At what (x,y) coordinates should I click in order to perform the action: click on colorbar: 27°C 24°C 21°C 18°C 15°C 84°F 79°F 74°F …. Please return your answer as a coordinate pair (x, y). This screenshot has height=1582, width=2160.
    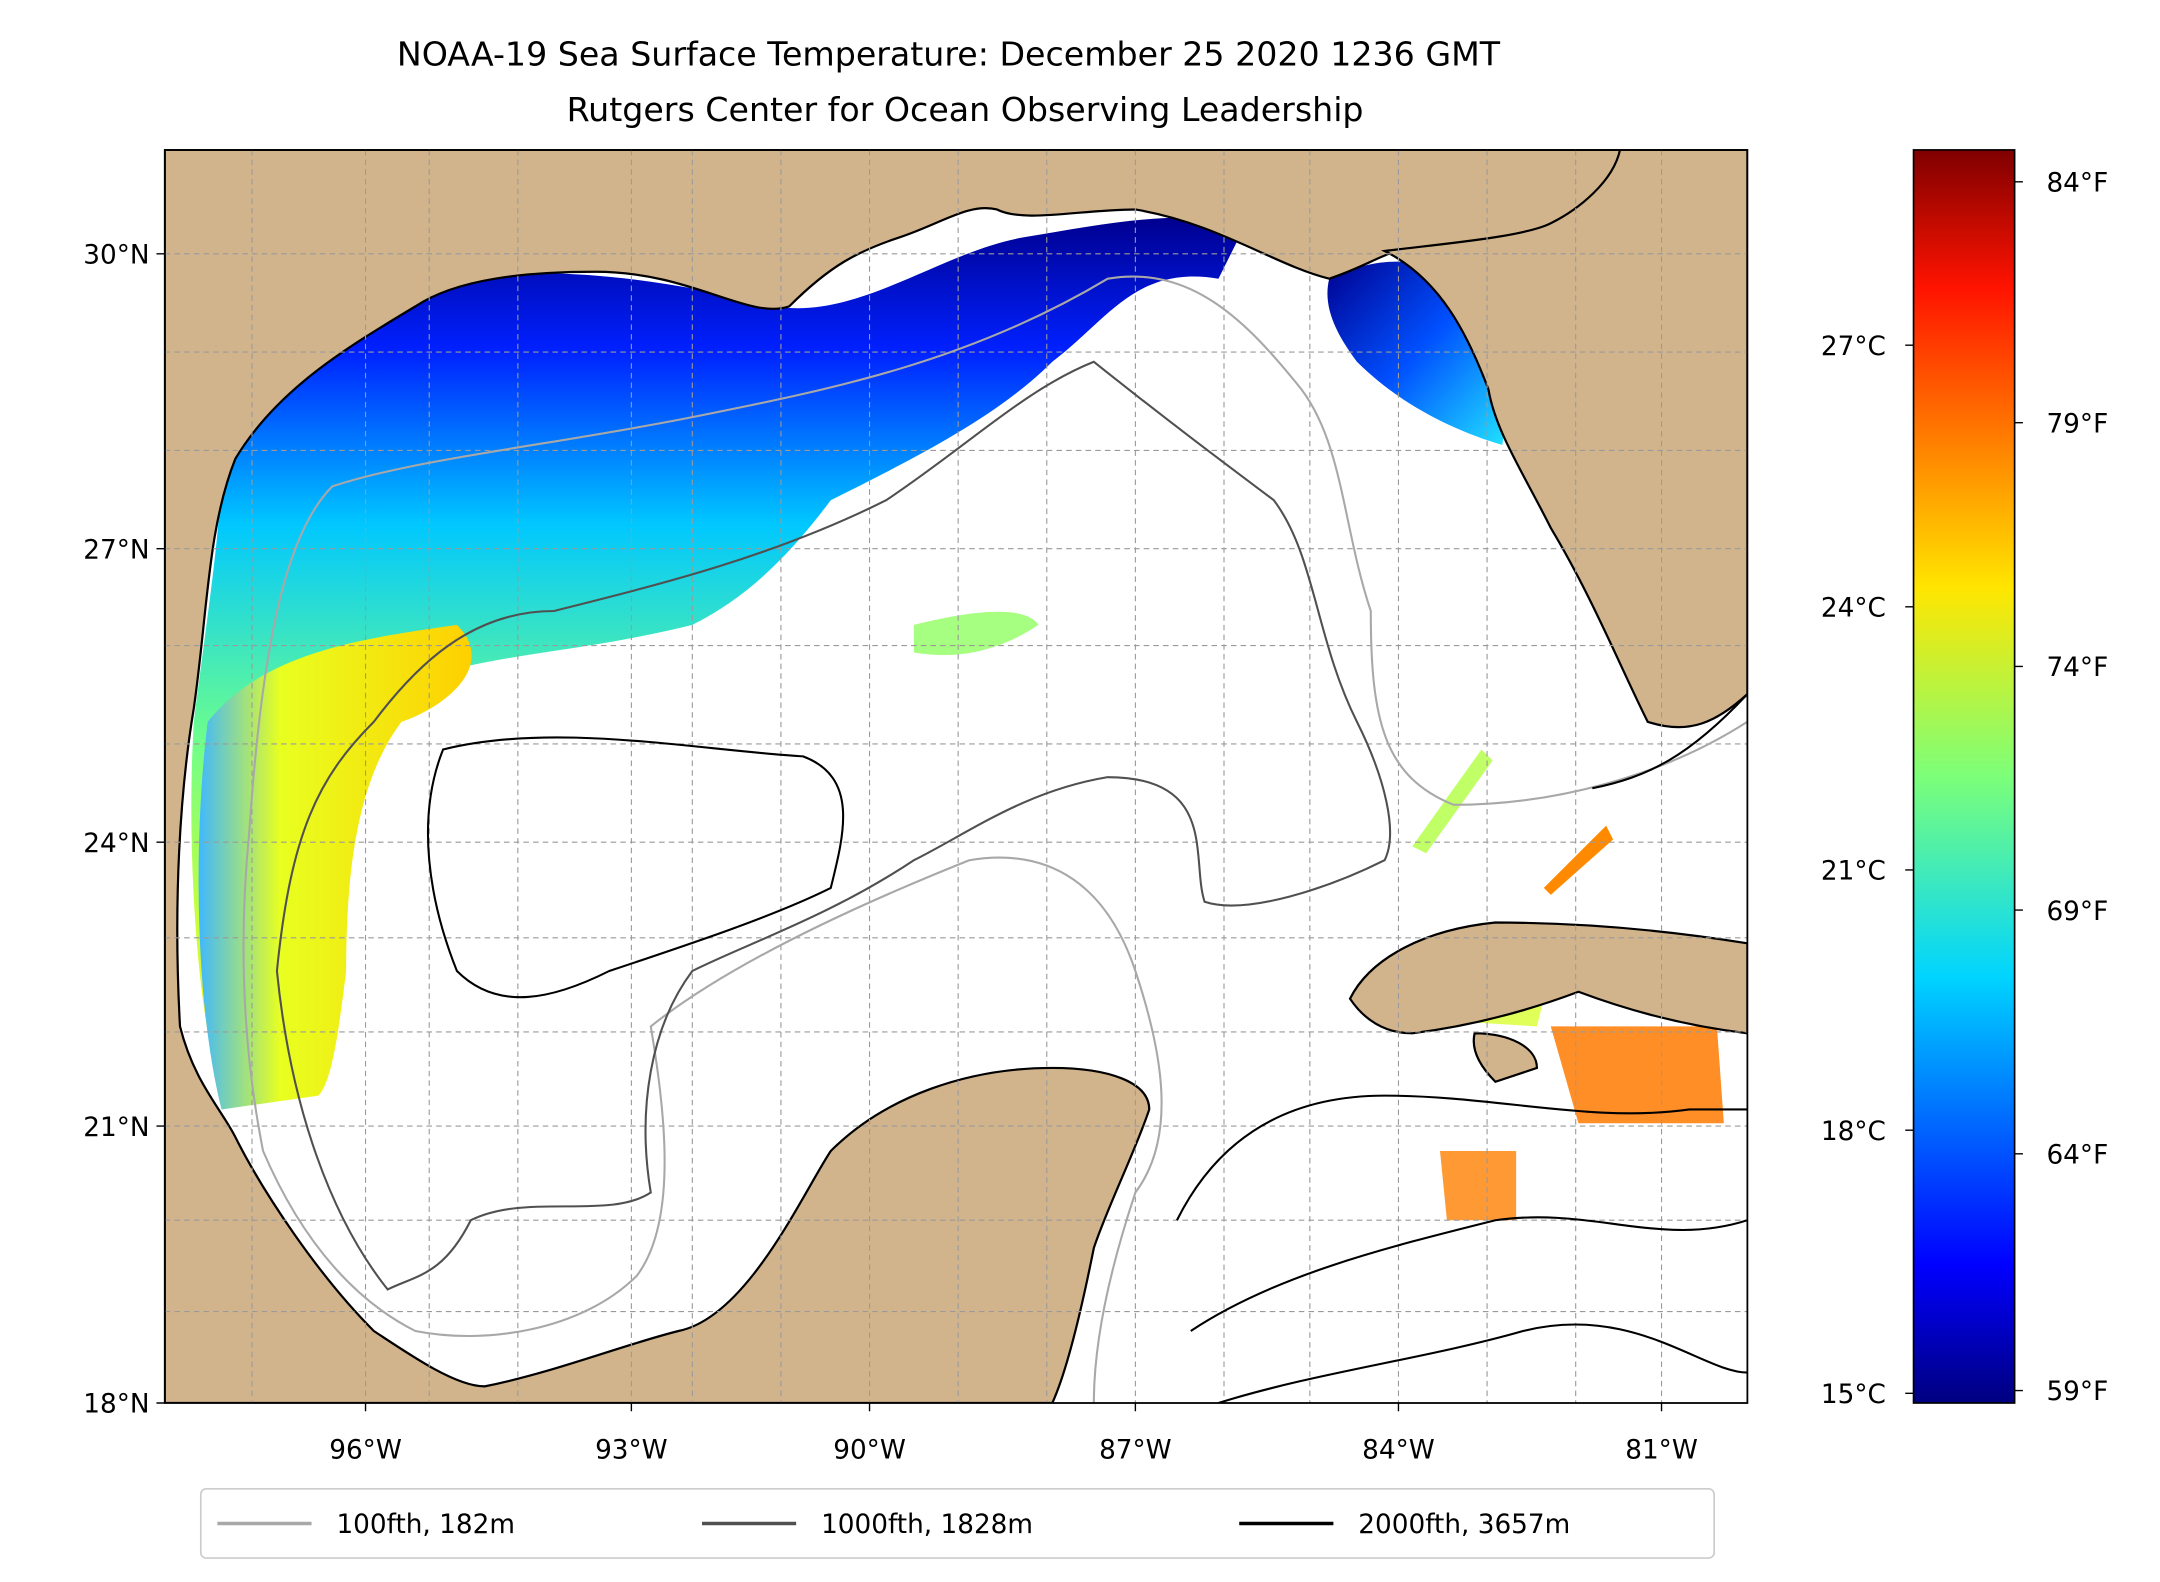
    Looking at the image, I should click on (1964, 779).